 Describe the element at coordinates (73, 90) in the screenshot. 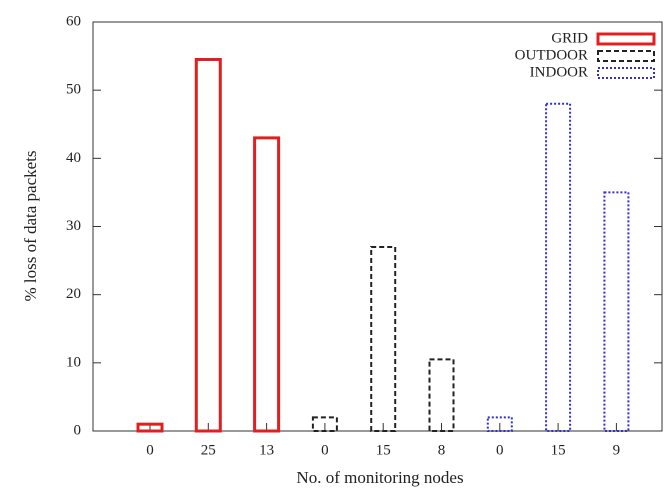

I see `y-tick-label: 50` at that location.